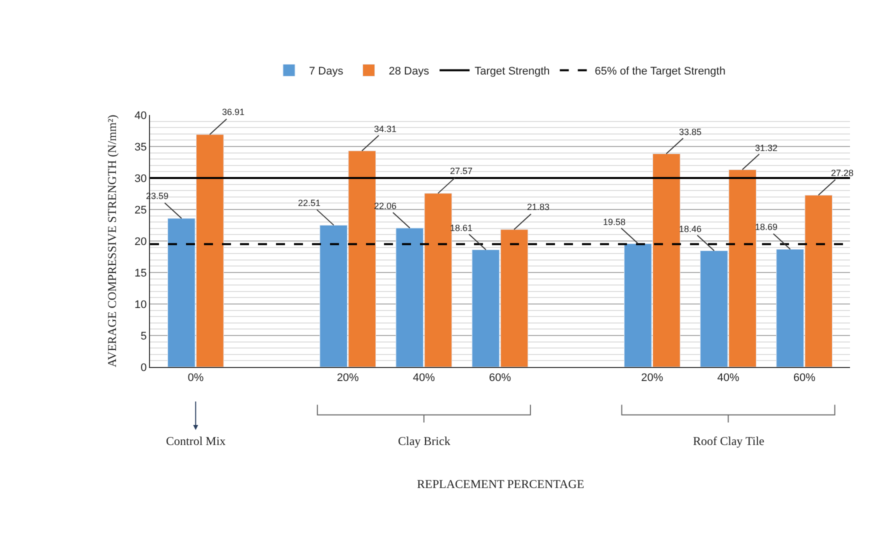 The height and width of the screenshot is (547, 895). Describe the element at coordinates (326, 72) in the screenshot. I see `legend-label: 7 Days` at that location.